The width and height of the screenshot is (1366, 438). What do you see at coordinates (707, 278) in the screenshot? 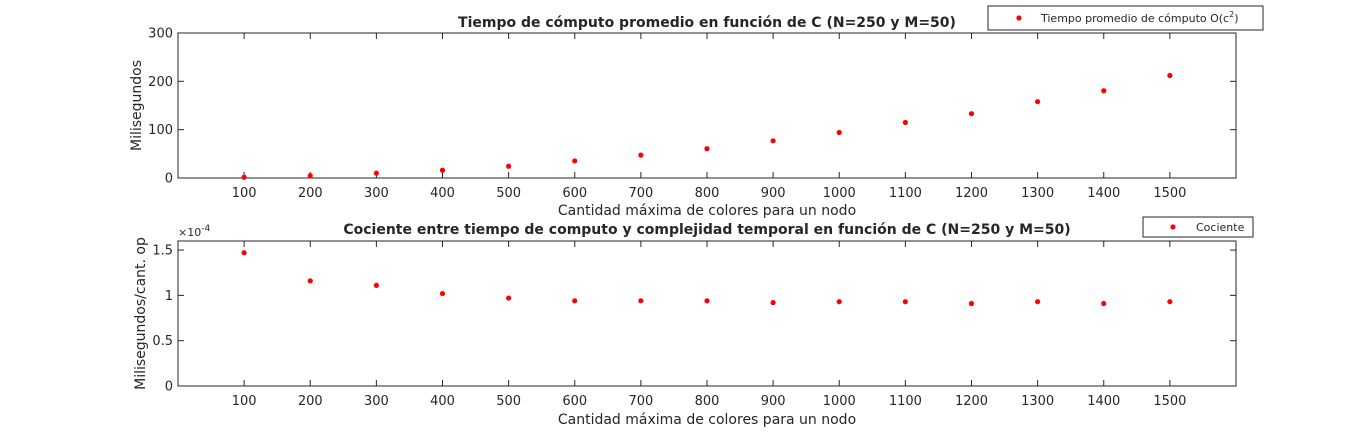
I see `bottom-data-points` at bounding box center [707, 278].